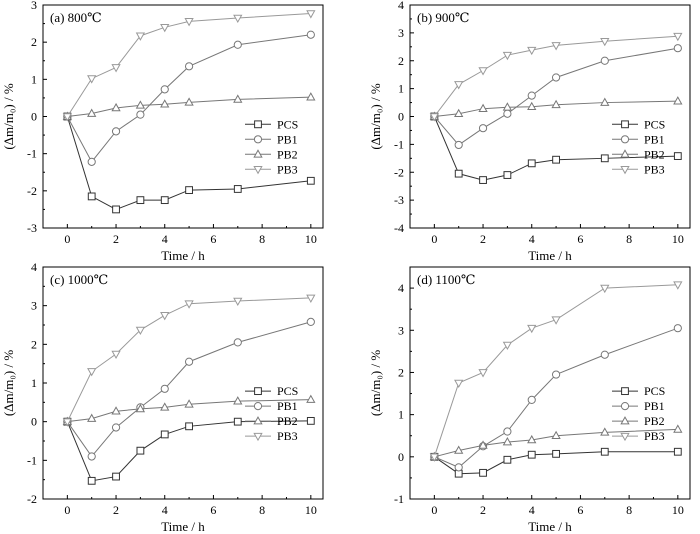  I want to click on panel-title-c: (c) 1000℃, so click(79, 279).